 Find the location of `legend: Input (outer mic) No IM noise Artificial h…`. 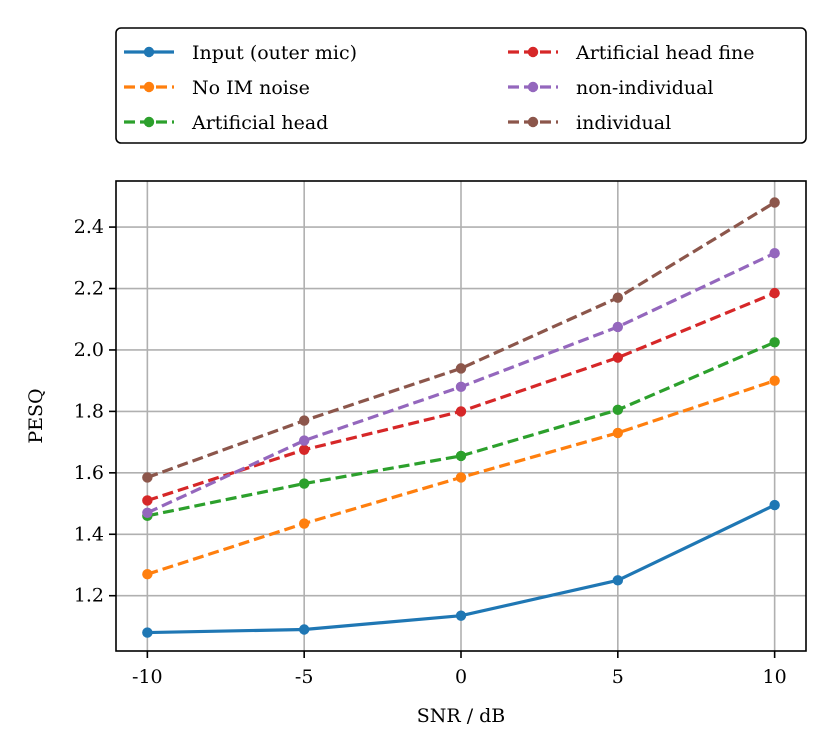

legend: Input (outer mic) No IM noise Artificial h… is located at coordinates (461, 85).